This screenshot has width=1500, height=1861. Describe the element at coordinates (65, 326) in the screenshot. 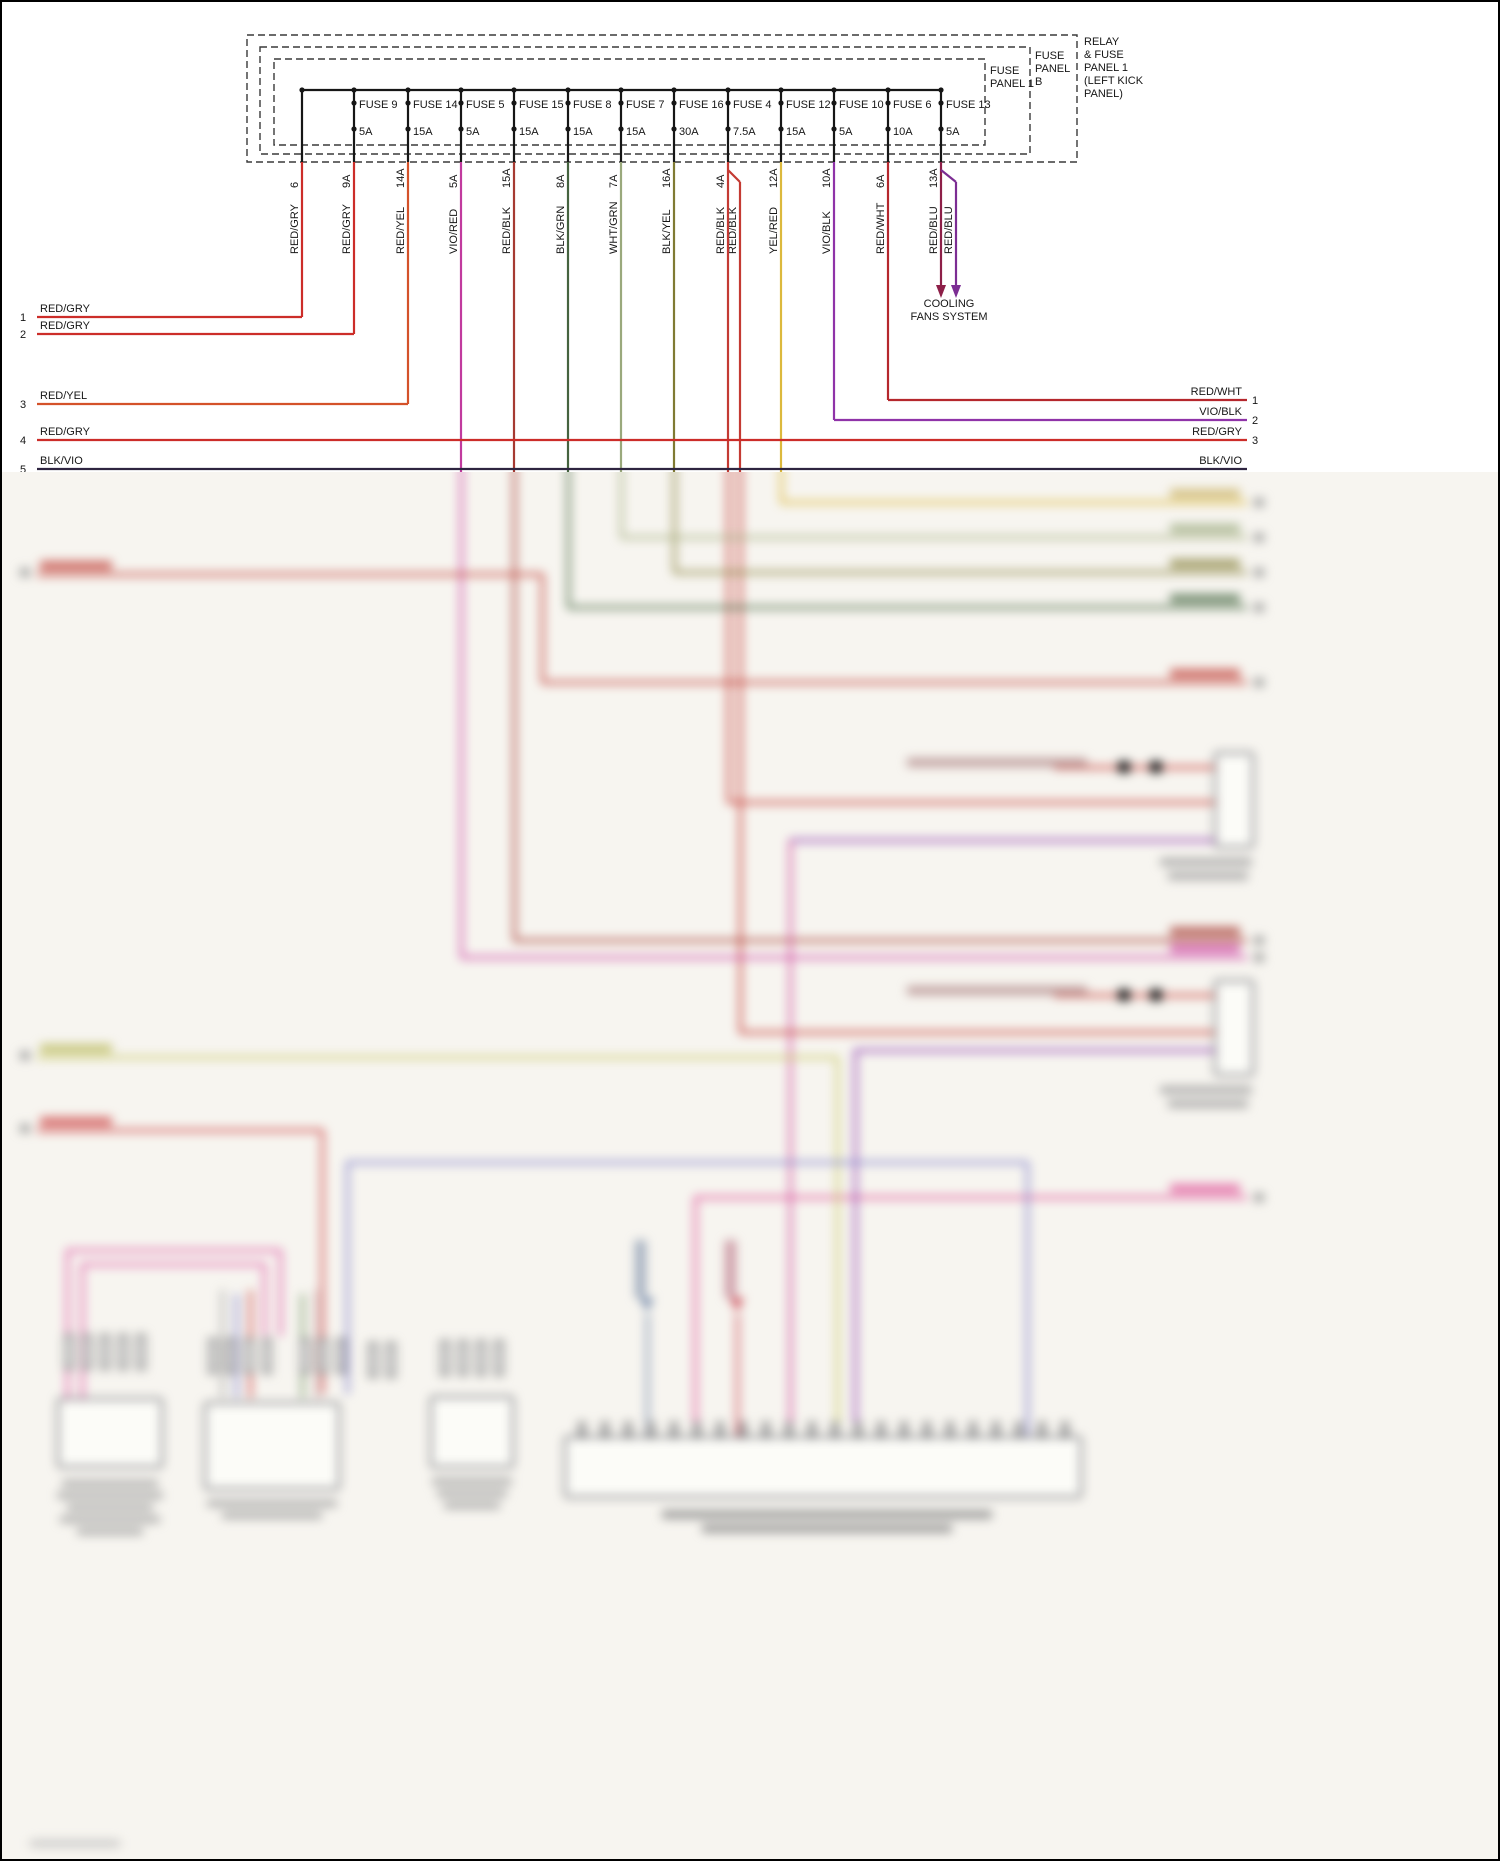

I see `left-wire-label: RED/GRY` at that location.